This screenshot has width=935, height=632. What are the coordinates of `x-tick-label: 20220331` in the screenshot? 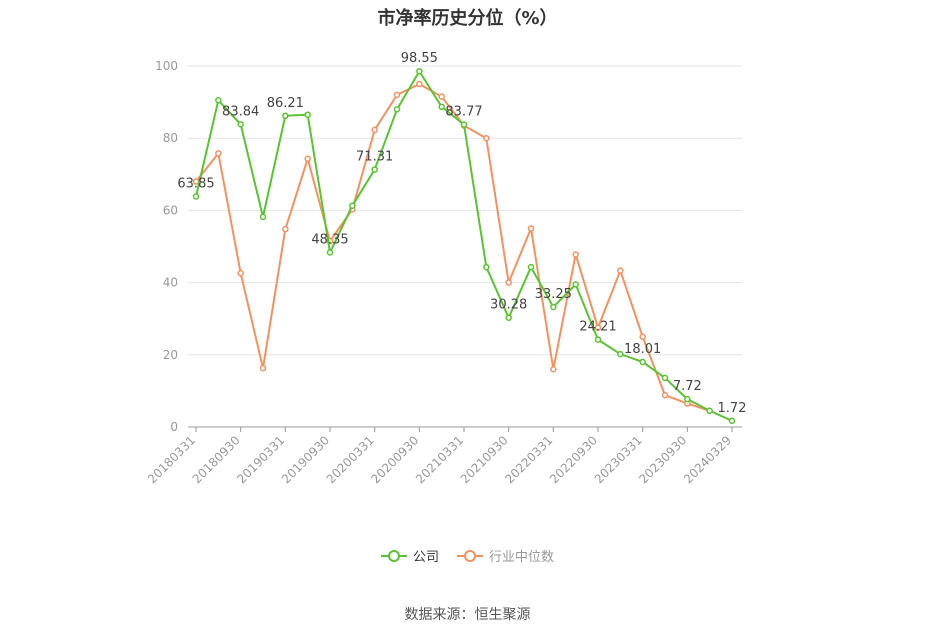 It's located at (528, 459).